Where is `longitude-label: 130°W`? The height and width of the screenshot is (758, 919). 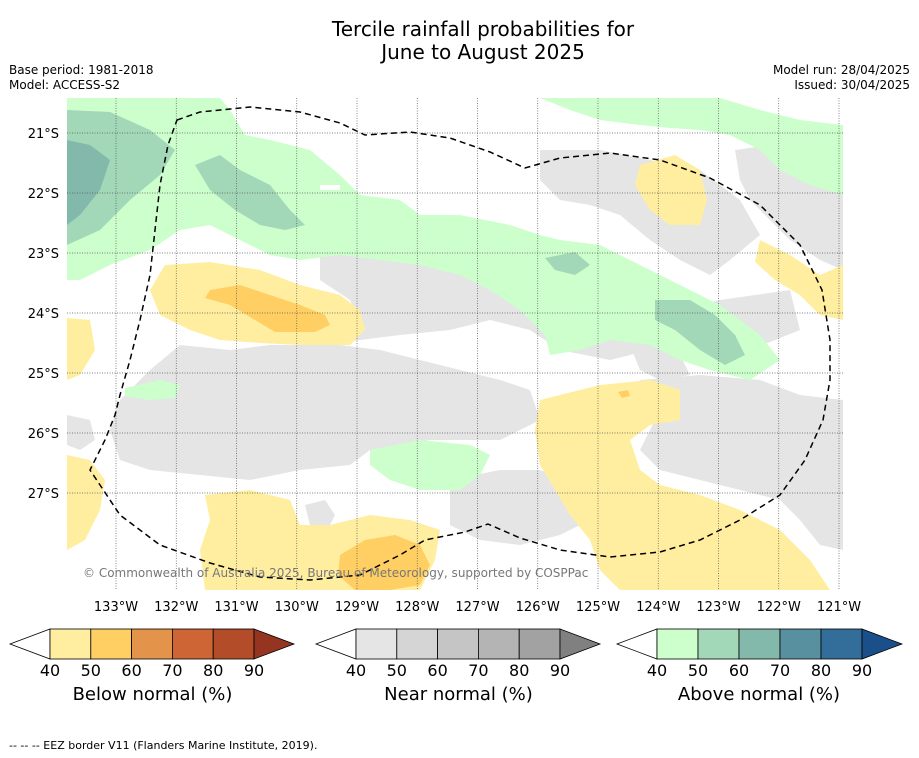 longitude-label: 130°W is located at coordinates (297, 607).